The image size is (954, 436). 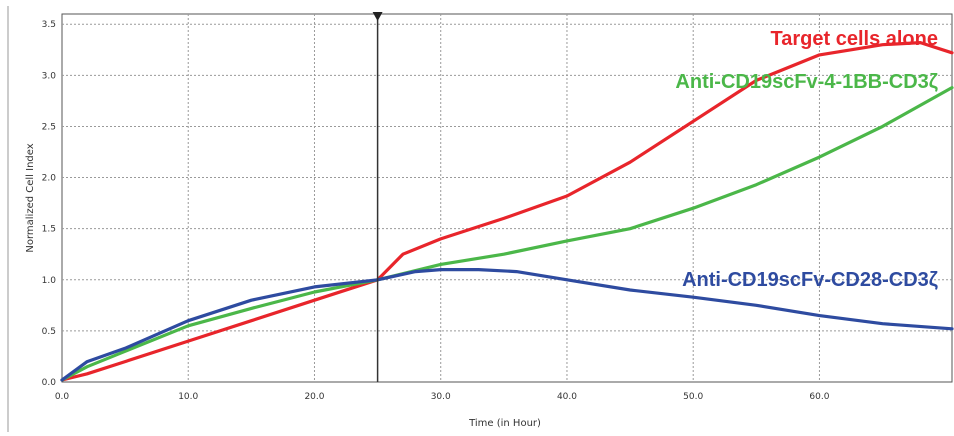 What do you see at coordinates (49, 230) in the screenshot?
I see `y-tick-label: 1.5` at bounding box center [49, 230].